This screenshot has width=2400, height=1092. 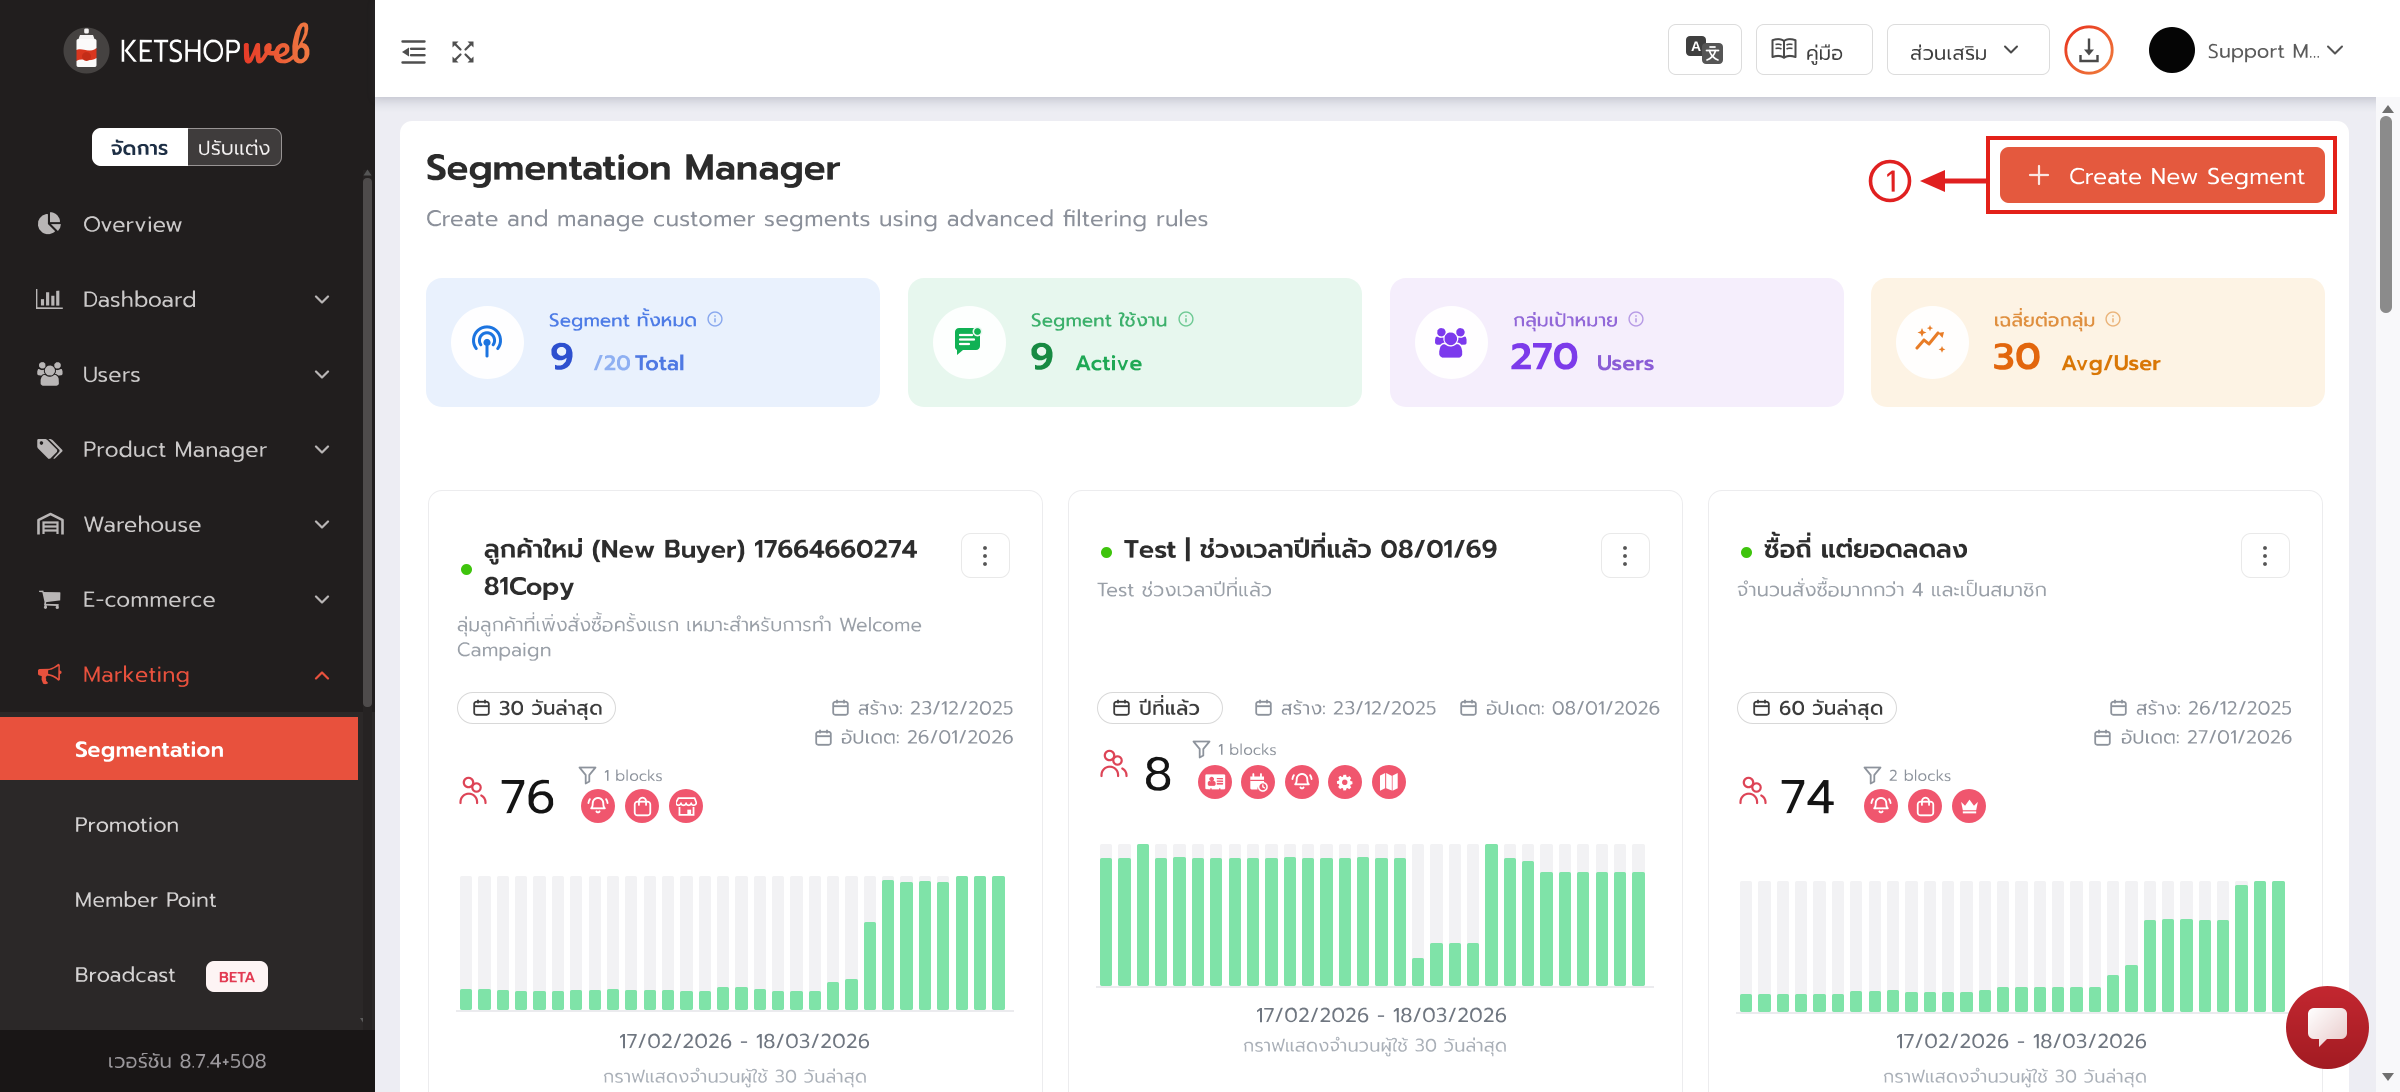 I want to click on svg-text: A, so click(x=1696, y=46).